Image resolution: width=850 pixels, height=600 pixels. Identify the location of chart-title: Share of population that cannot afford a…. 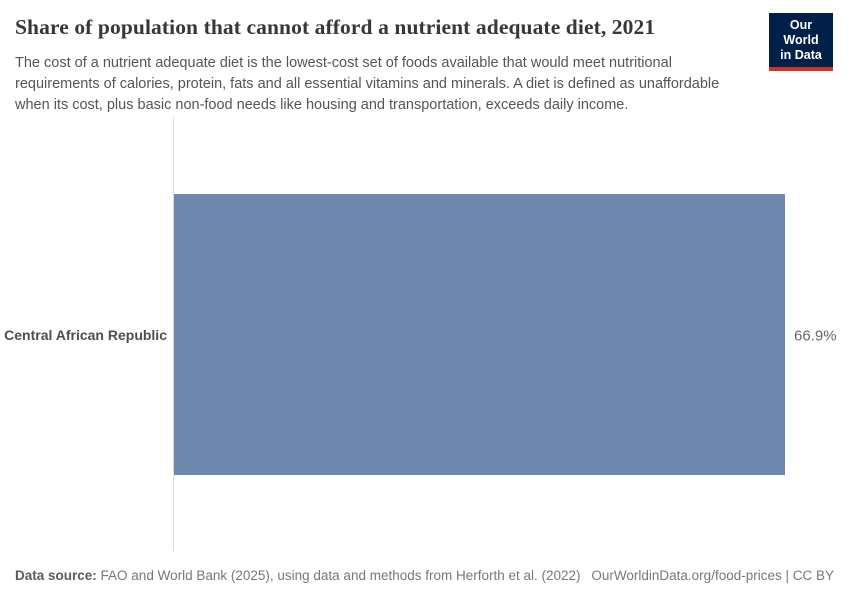
(335, 27).